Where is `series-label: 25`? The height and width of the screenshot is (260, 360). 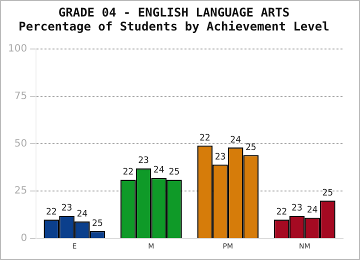 series-label: 25 is located at coordinates (328, 193).